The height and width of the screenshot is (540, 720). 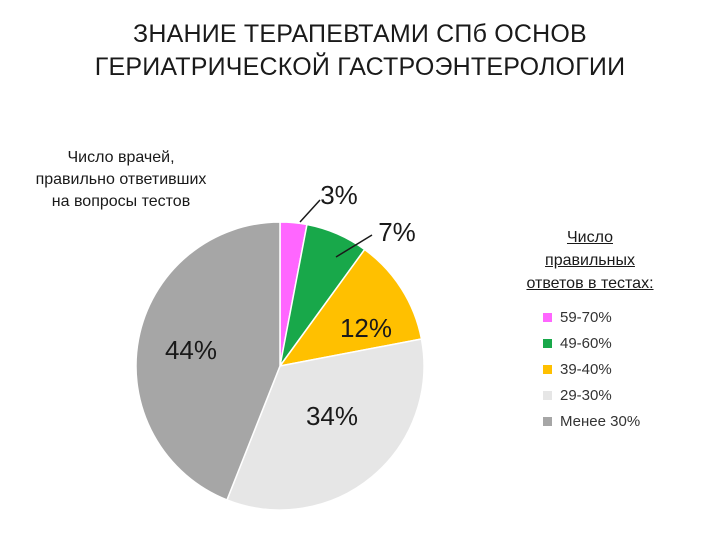 I want to click on legend-label-4: 29-30%, so click(x=586, y=395).